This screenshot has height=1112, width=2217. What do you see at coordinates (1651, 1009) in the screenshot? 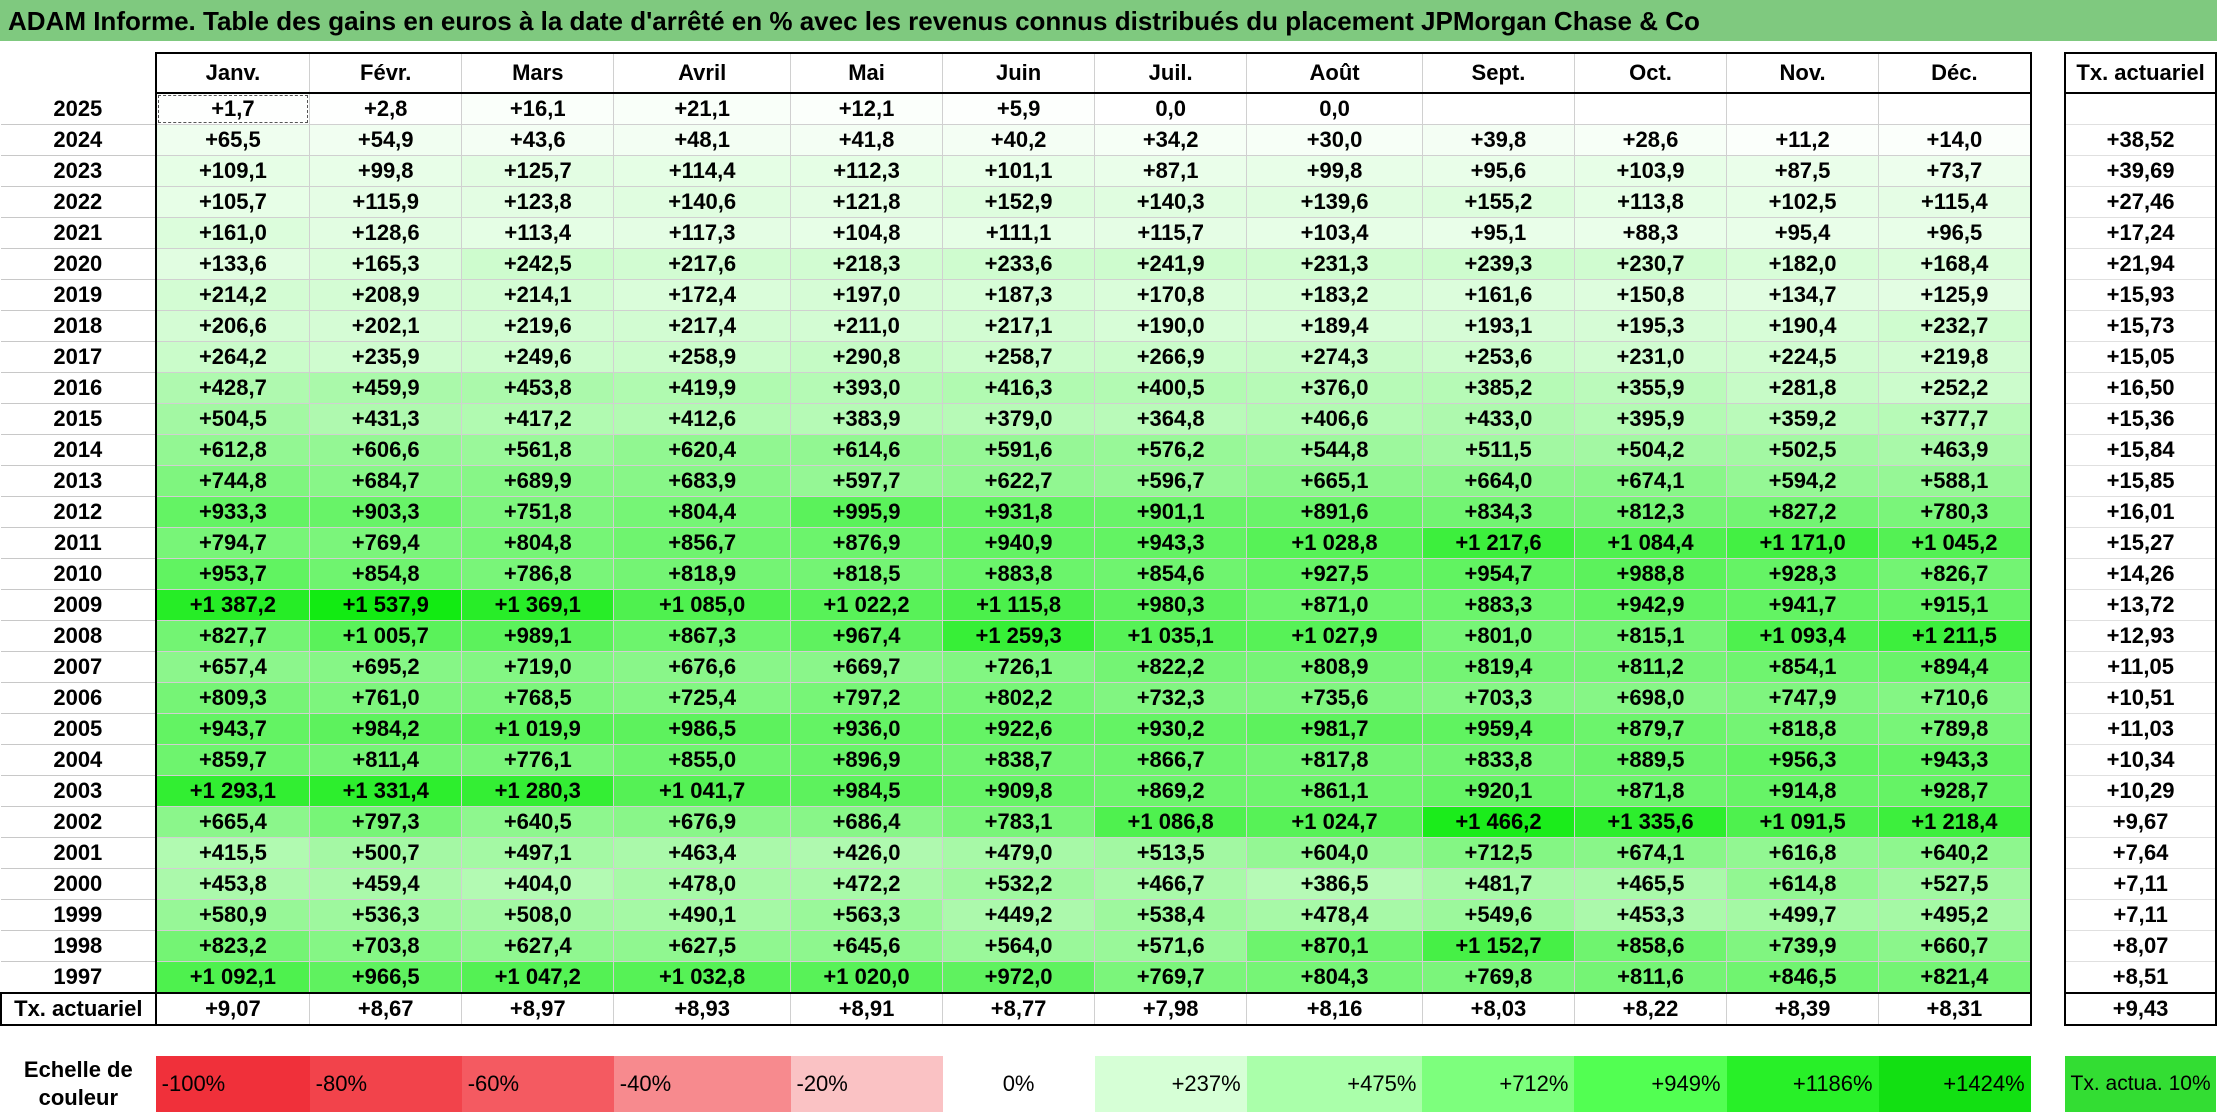
I see `footer-tx-cell: +8,22` at bounding box center [1651, 1009].